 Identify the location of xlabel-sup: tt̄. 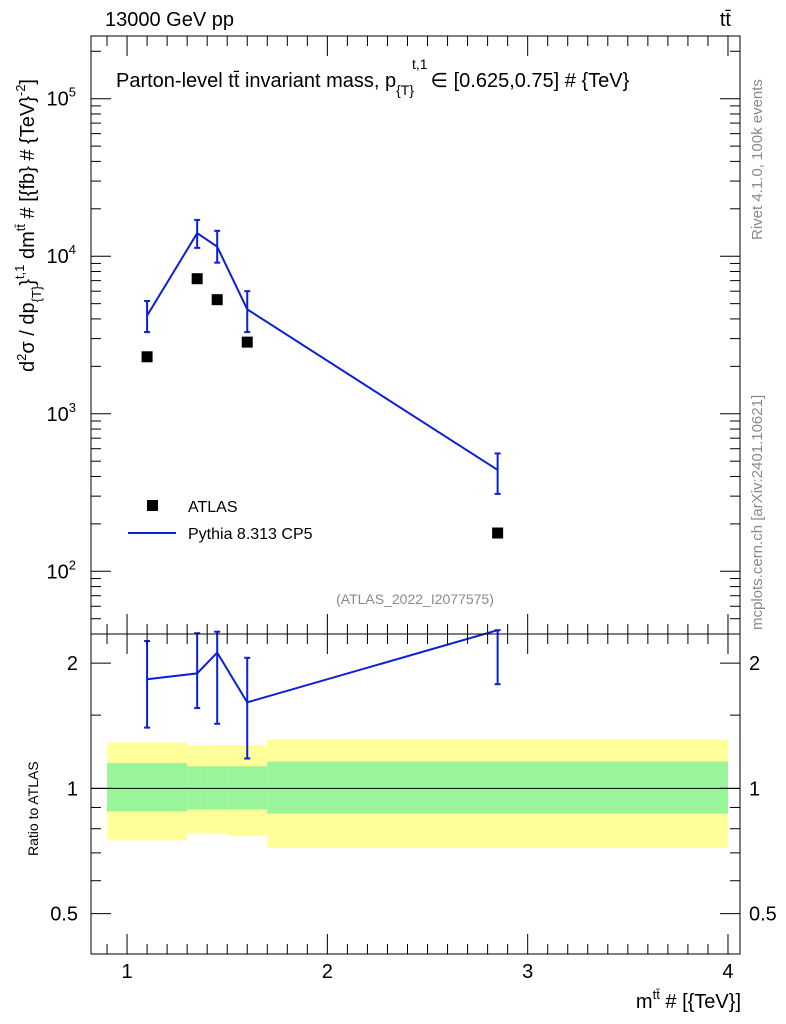
(657, 994).